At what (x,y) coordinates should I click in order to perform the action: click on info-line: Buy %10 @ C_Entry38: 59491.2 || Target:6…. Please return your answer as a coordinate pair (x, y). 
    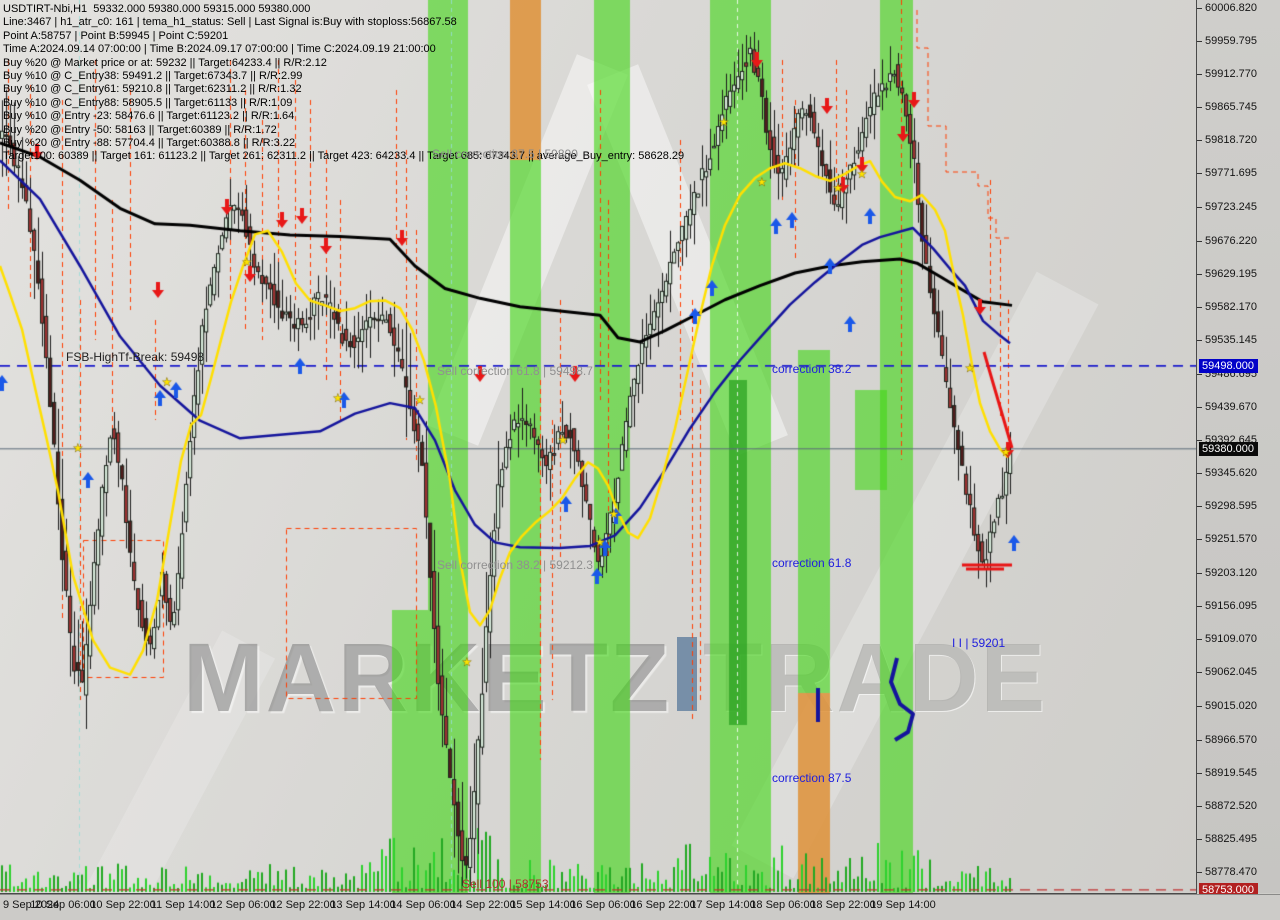
    Looking at the image, I should click on (153, 76).